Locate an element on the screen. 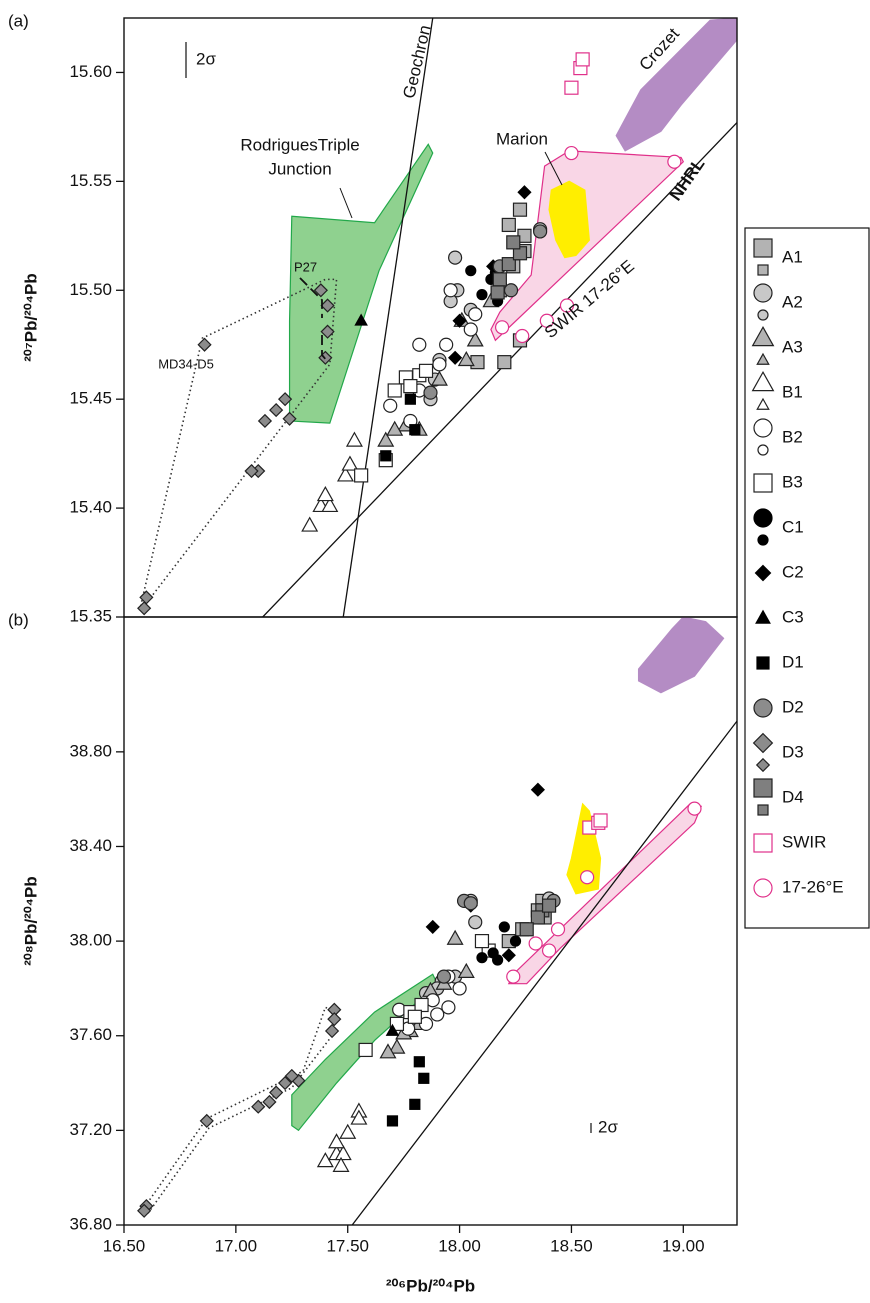 The image size is (870, 1303). legend-label: B1 is located at coordinates (792, 391).